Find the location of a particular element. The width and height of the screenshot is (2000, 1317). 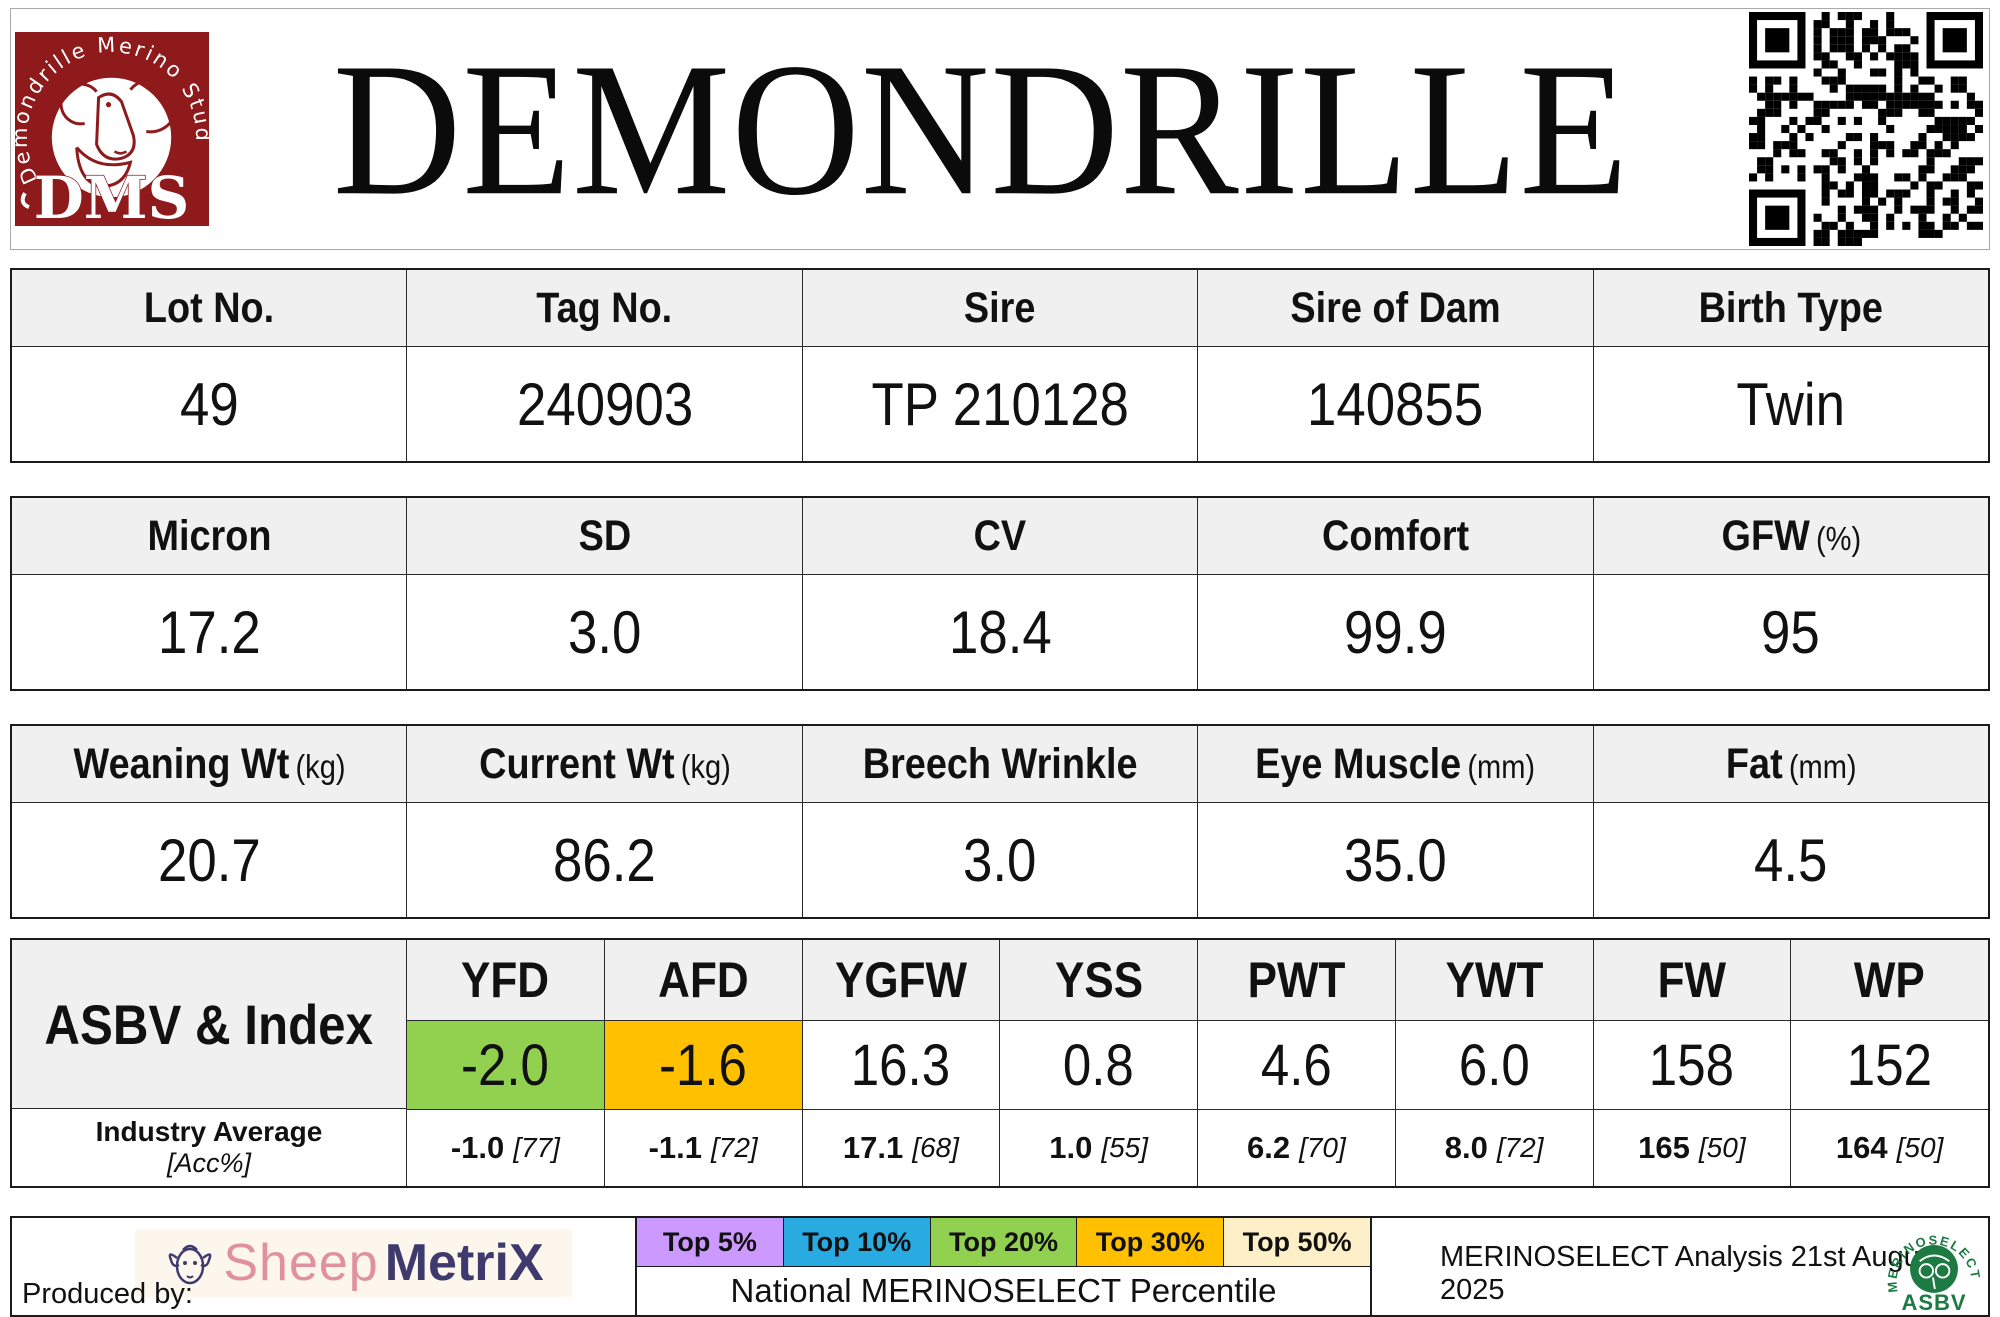

asbv-industry-average: 17.1 [68] is located at coordinates (901, 1147).